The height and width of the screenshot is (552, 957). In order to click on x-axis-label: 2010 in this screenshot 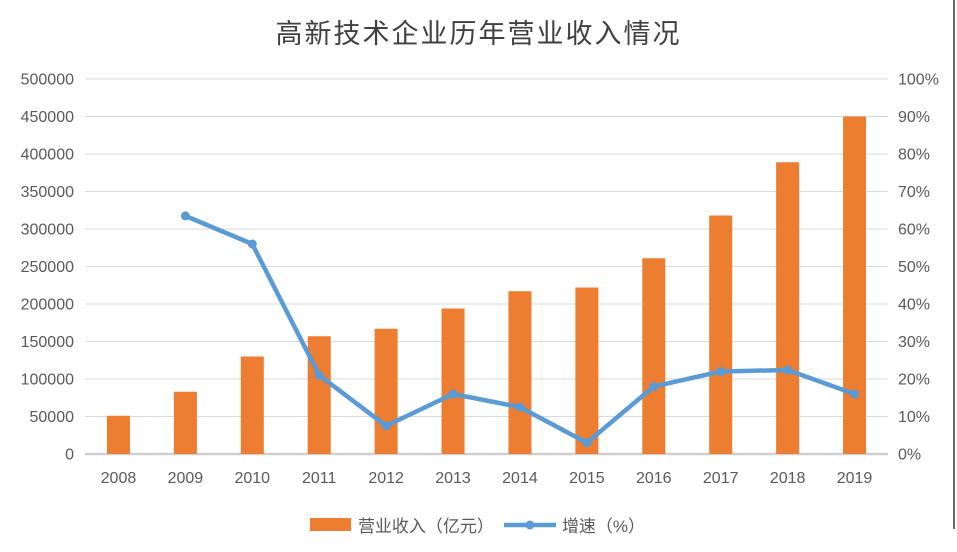, I will do `click(252, 478)`.